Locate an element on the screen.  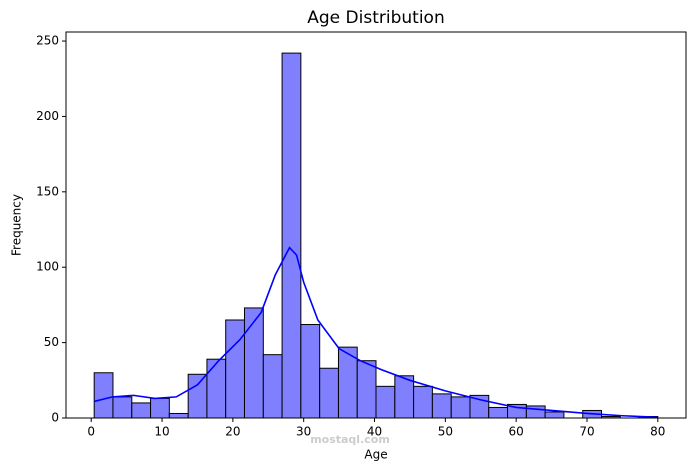
y-tick-label: 200 is located at coordinates (47, 116).